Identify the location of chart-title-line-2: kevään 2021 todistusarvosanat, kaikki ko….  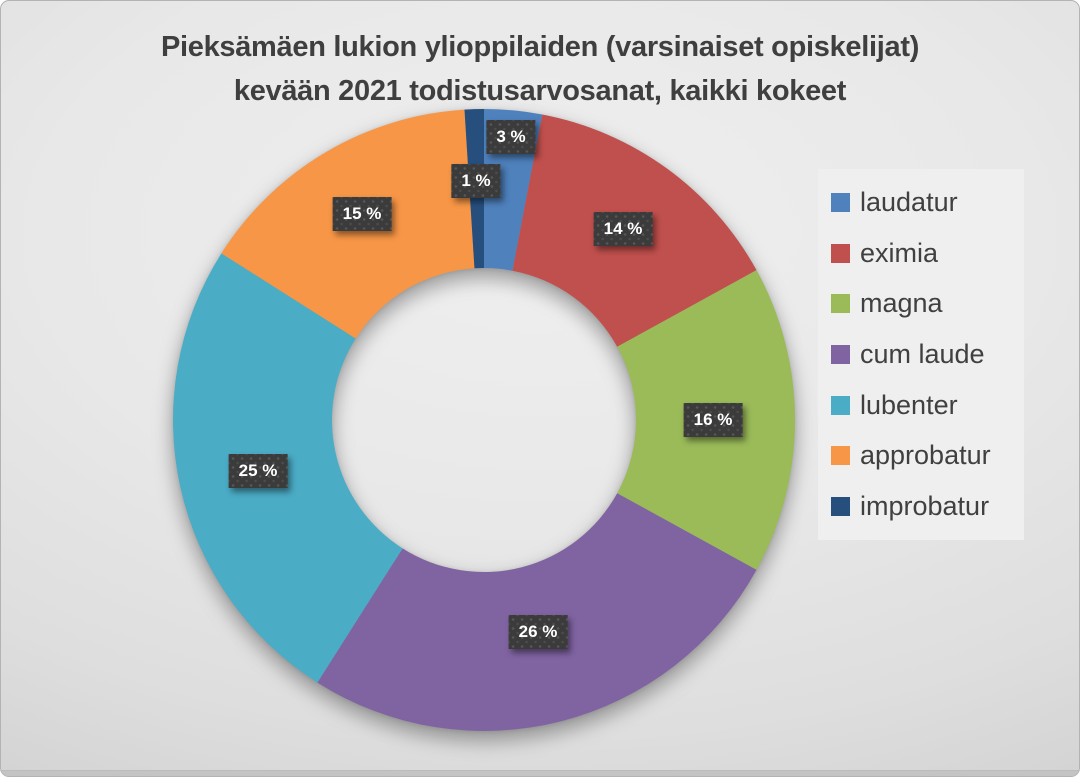
(540, 91).